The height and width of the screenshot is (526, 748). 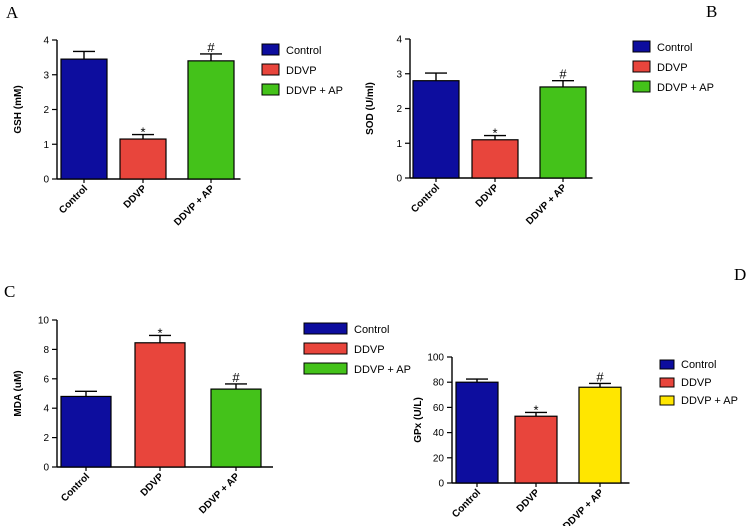 I want to click on legend-label-c-2: DDVP + AP, so click(x=382, y=370).